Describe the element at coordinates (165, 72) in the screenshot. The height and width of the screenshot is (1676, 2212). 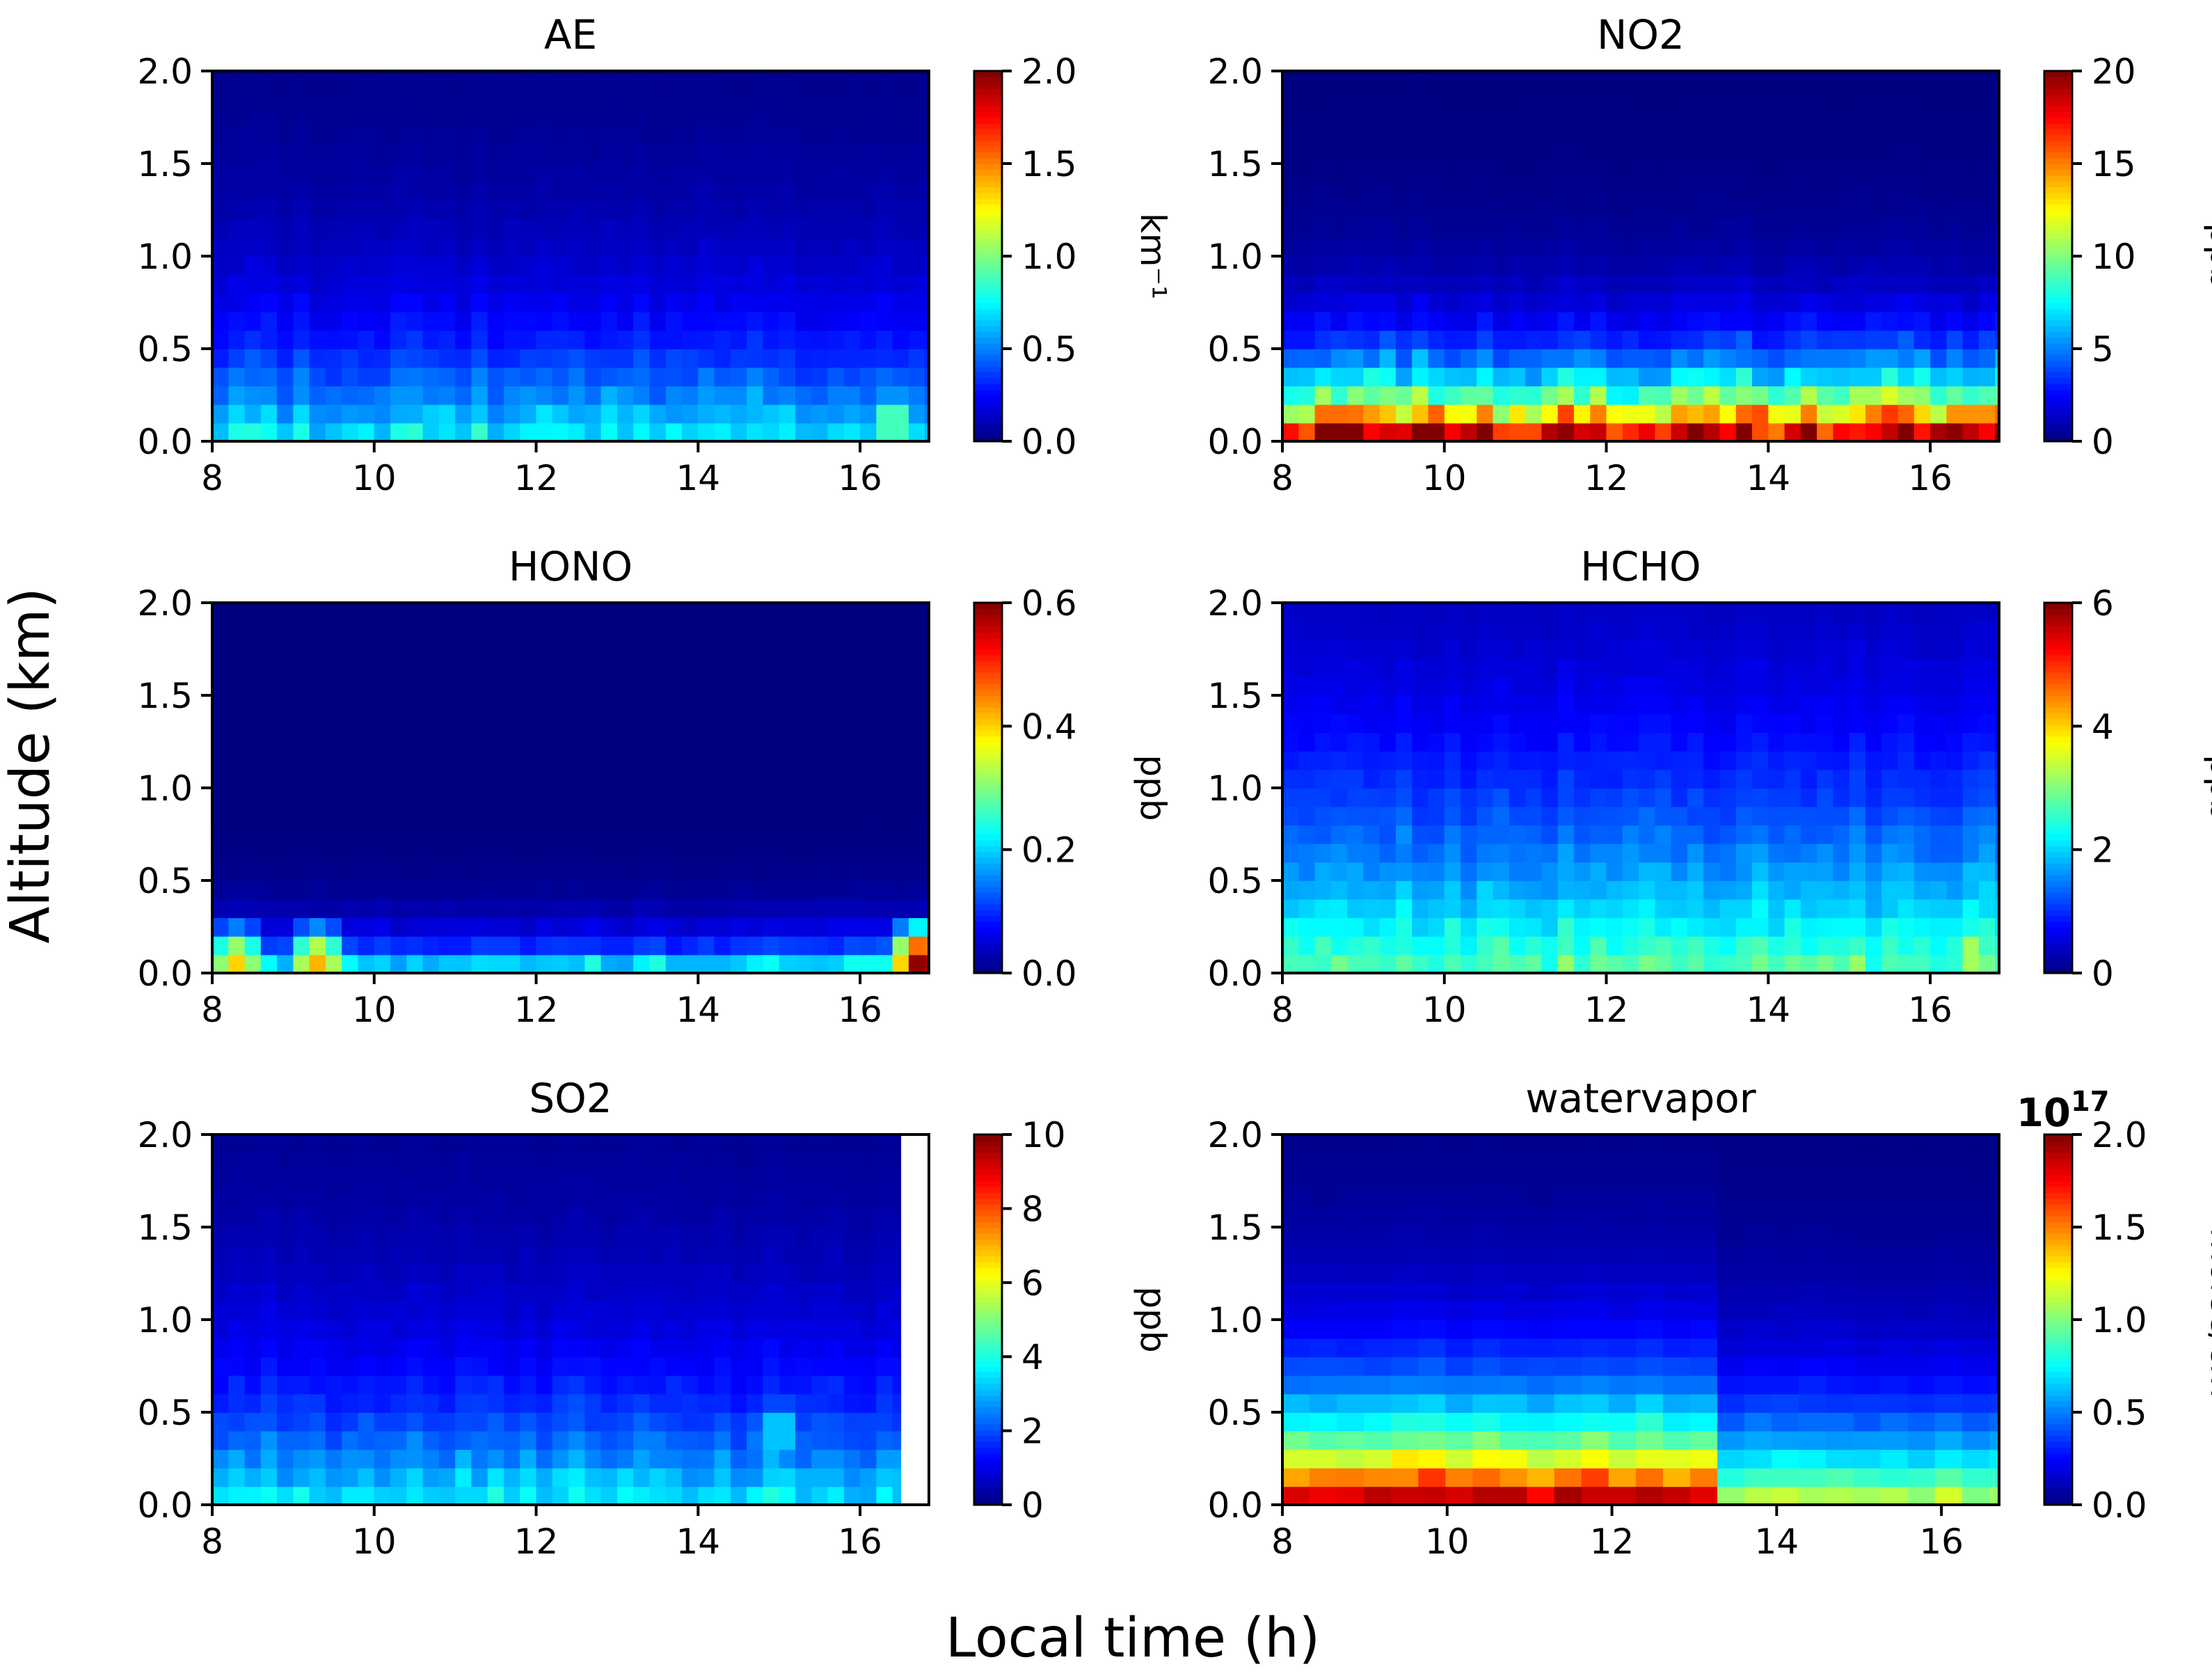
I see `y-tick-label: 2.0` at that location.